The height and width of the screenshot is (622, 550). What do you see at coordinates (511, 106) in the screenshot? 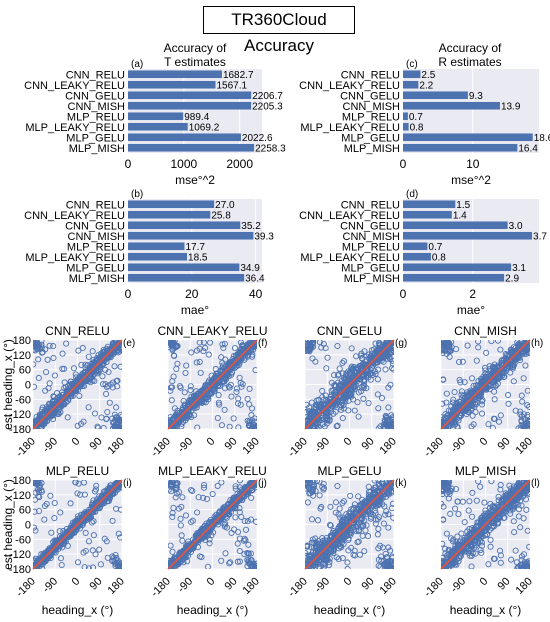
I see `bar-value-label: 13.9` at bounding box center [511, 106].